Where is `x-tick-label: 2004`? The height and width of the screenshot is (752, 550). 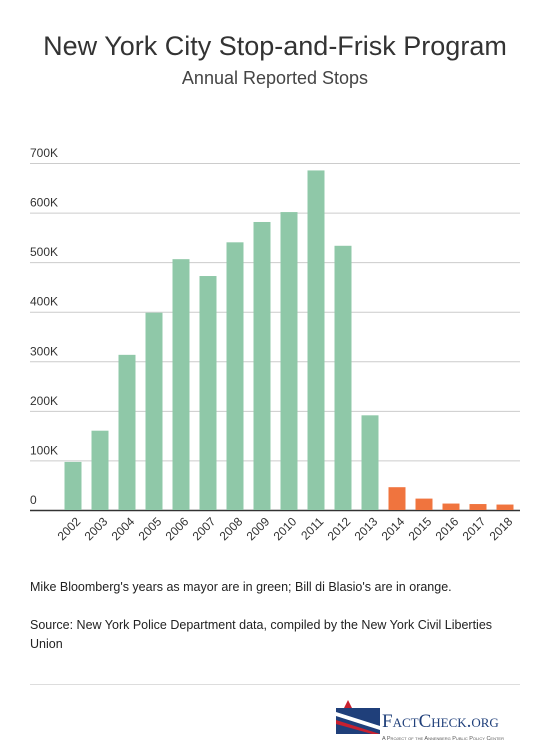 x-tick-label: 2004 is located at coordinates (123, 528).